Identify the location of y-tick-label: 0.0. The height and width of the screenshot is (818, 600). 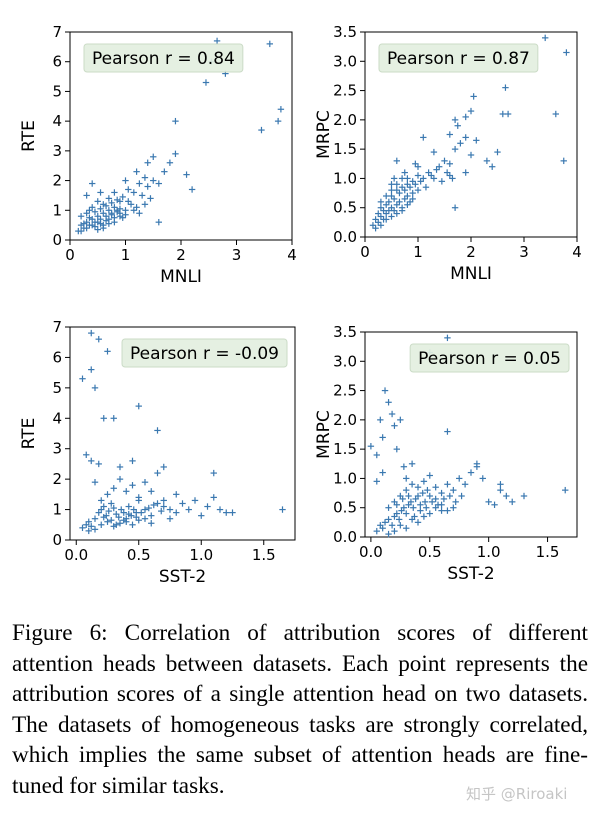
(345, 537).